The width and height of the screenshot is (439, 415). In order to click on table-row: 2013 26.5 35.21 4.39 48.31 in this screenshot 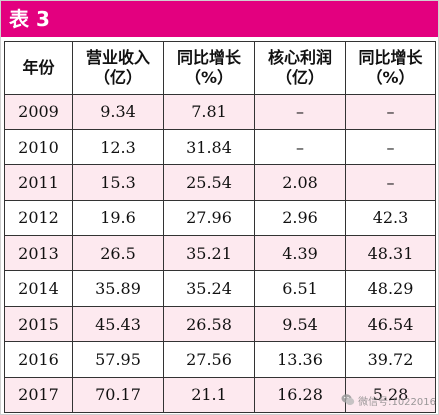, I will do `click(220, 253)`.